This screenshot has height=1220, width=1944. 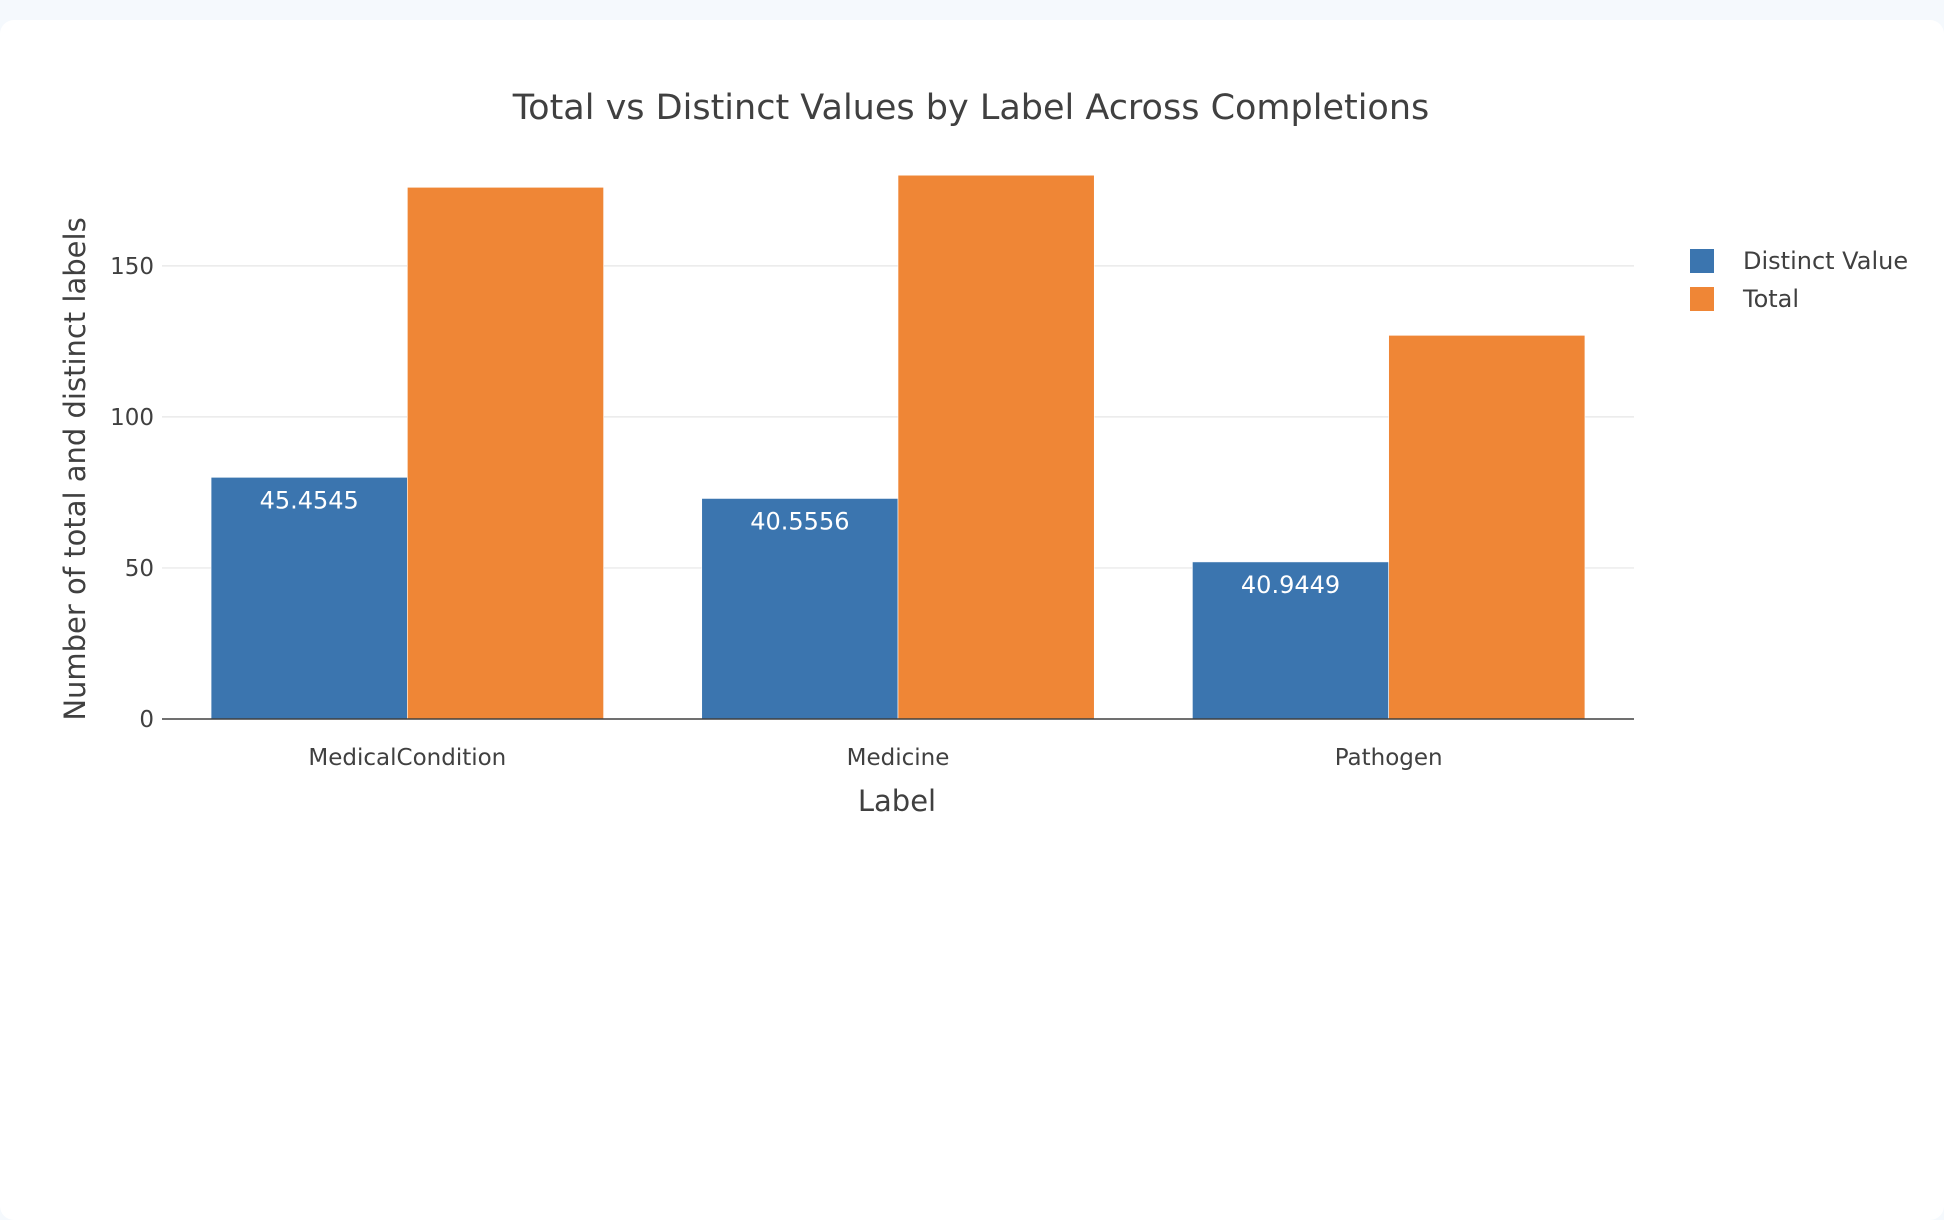 What do you see at coordinates (1487, 527) in the screenshot?
I see `bar-total-pathogen` at bounding box center [1487, 527].